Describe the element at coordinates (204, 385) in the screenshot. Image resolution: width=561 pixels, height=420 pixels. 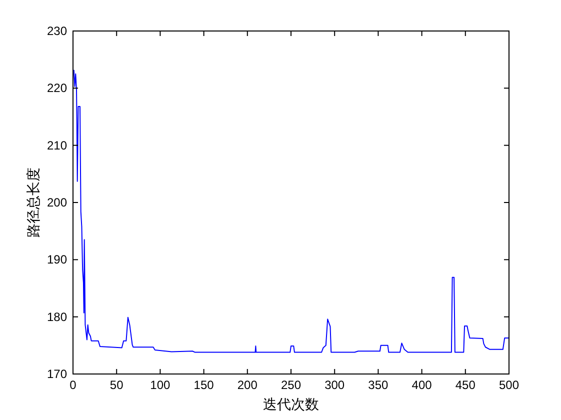
I see `x-tick-label: 150` at that location.